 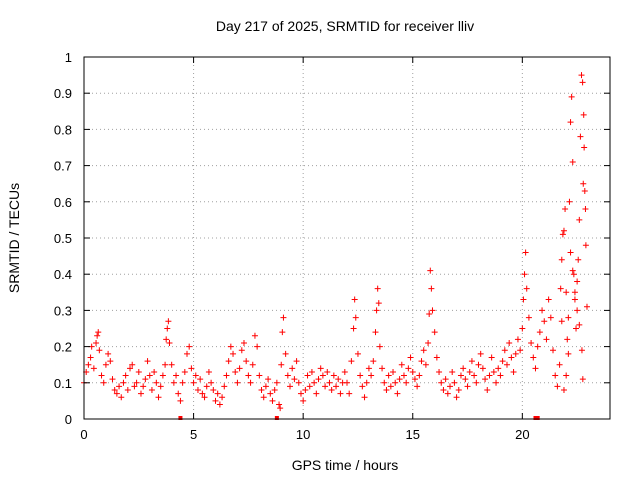 What do you see at coordinates (63, 310) in the screenshot?
I see `y-tick-label: 0.3` at bounding box center [63, 310].